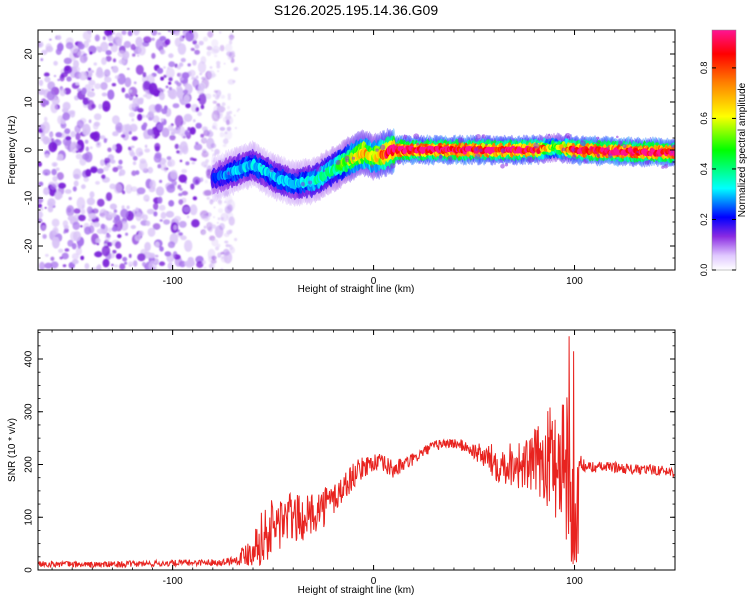 The image size is (750, 600). What do you see at coordinates (12, 450) in the screenshot?
I see `snr-y-label: SNR (10 * v/v)` at bounding box center [12, 450].